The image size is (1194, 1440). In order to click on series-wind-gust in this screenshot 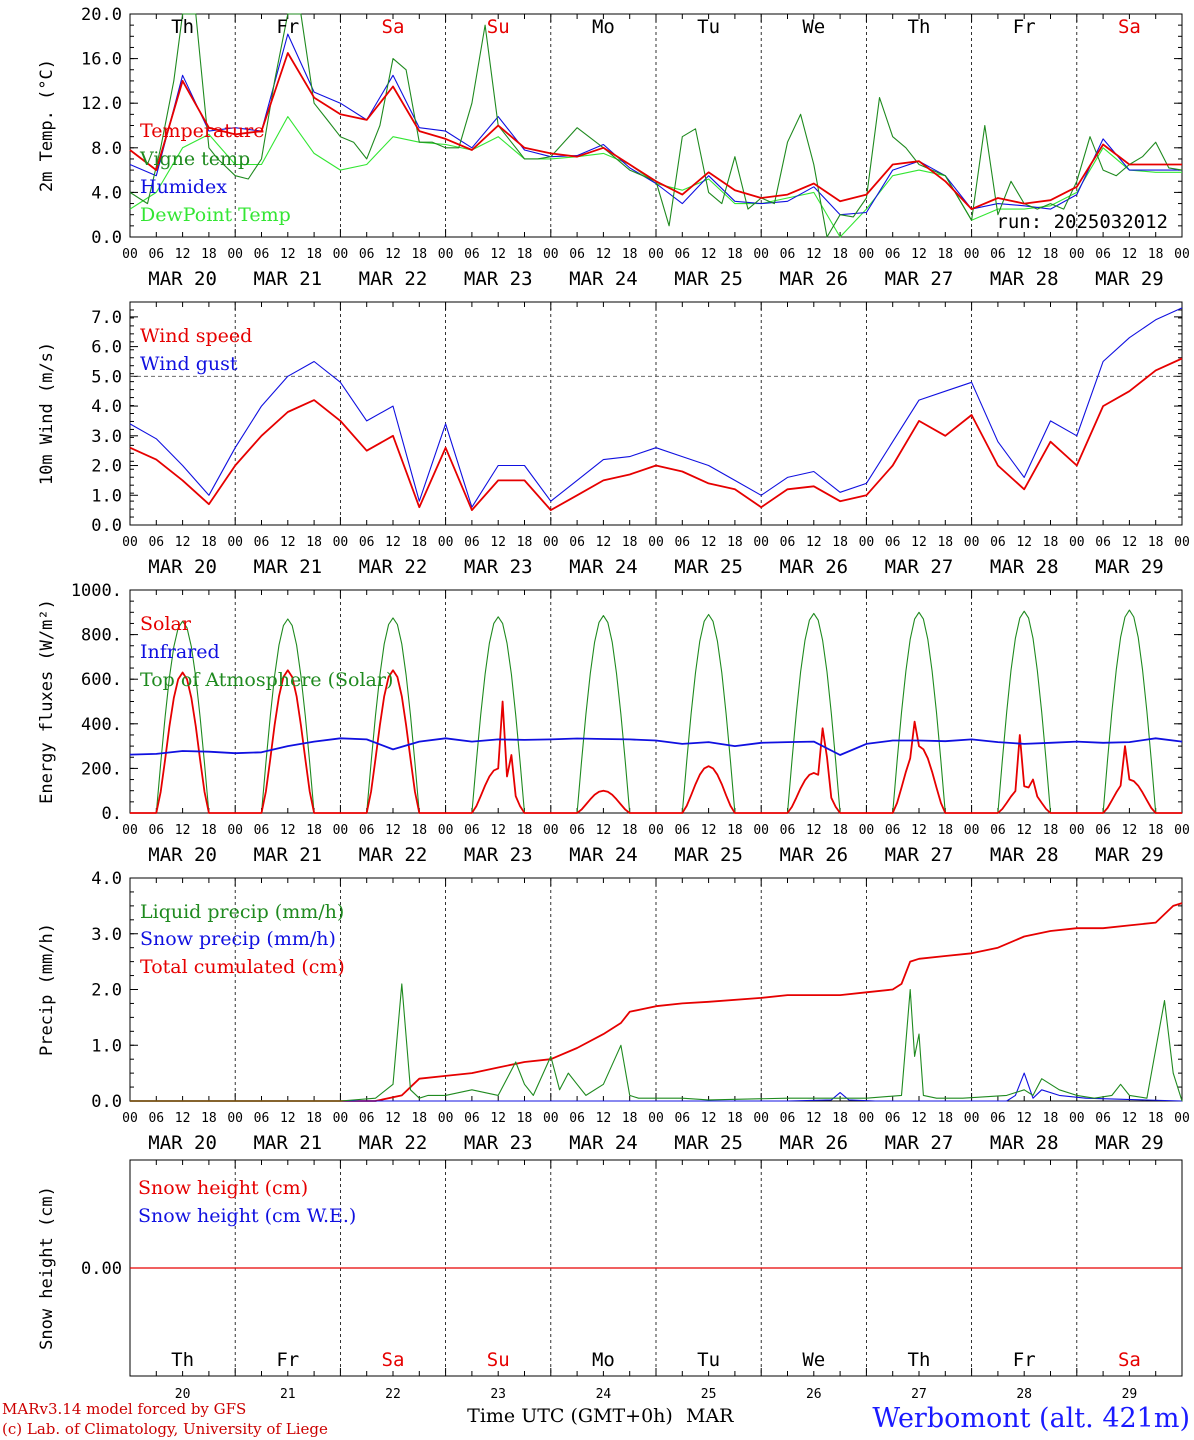, I will do `click(656, 407)`.